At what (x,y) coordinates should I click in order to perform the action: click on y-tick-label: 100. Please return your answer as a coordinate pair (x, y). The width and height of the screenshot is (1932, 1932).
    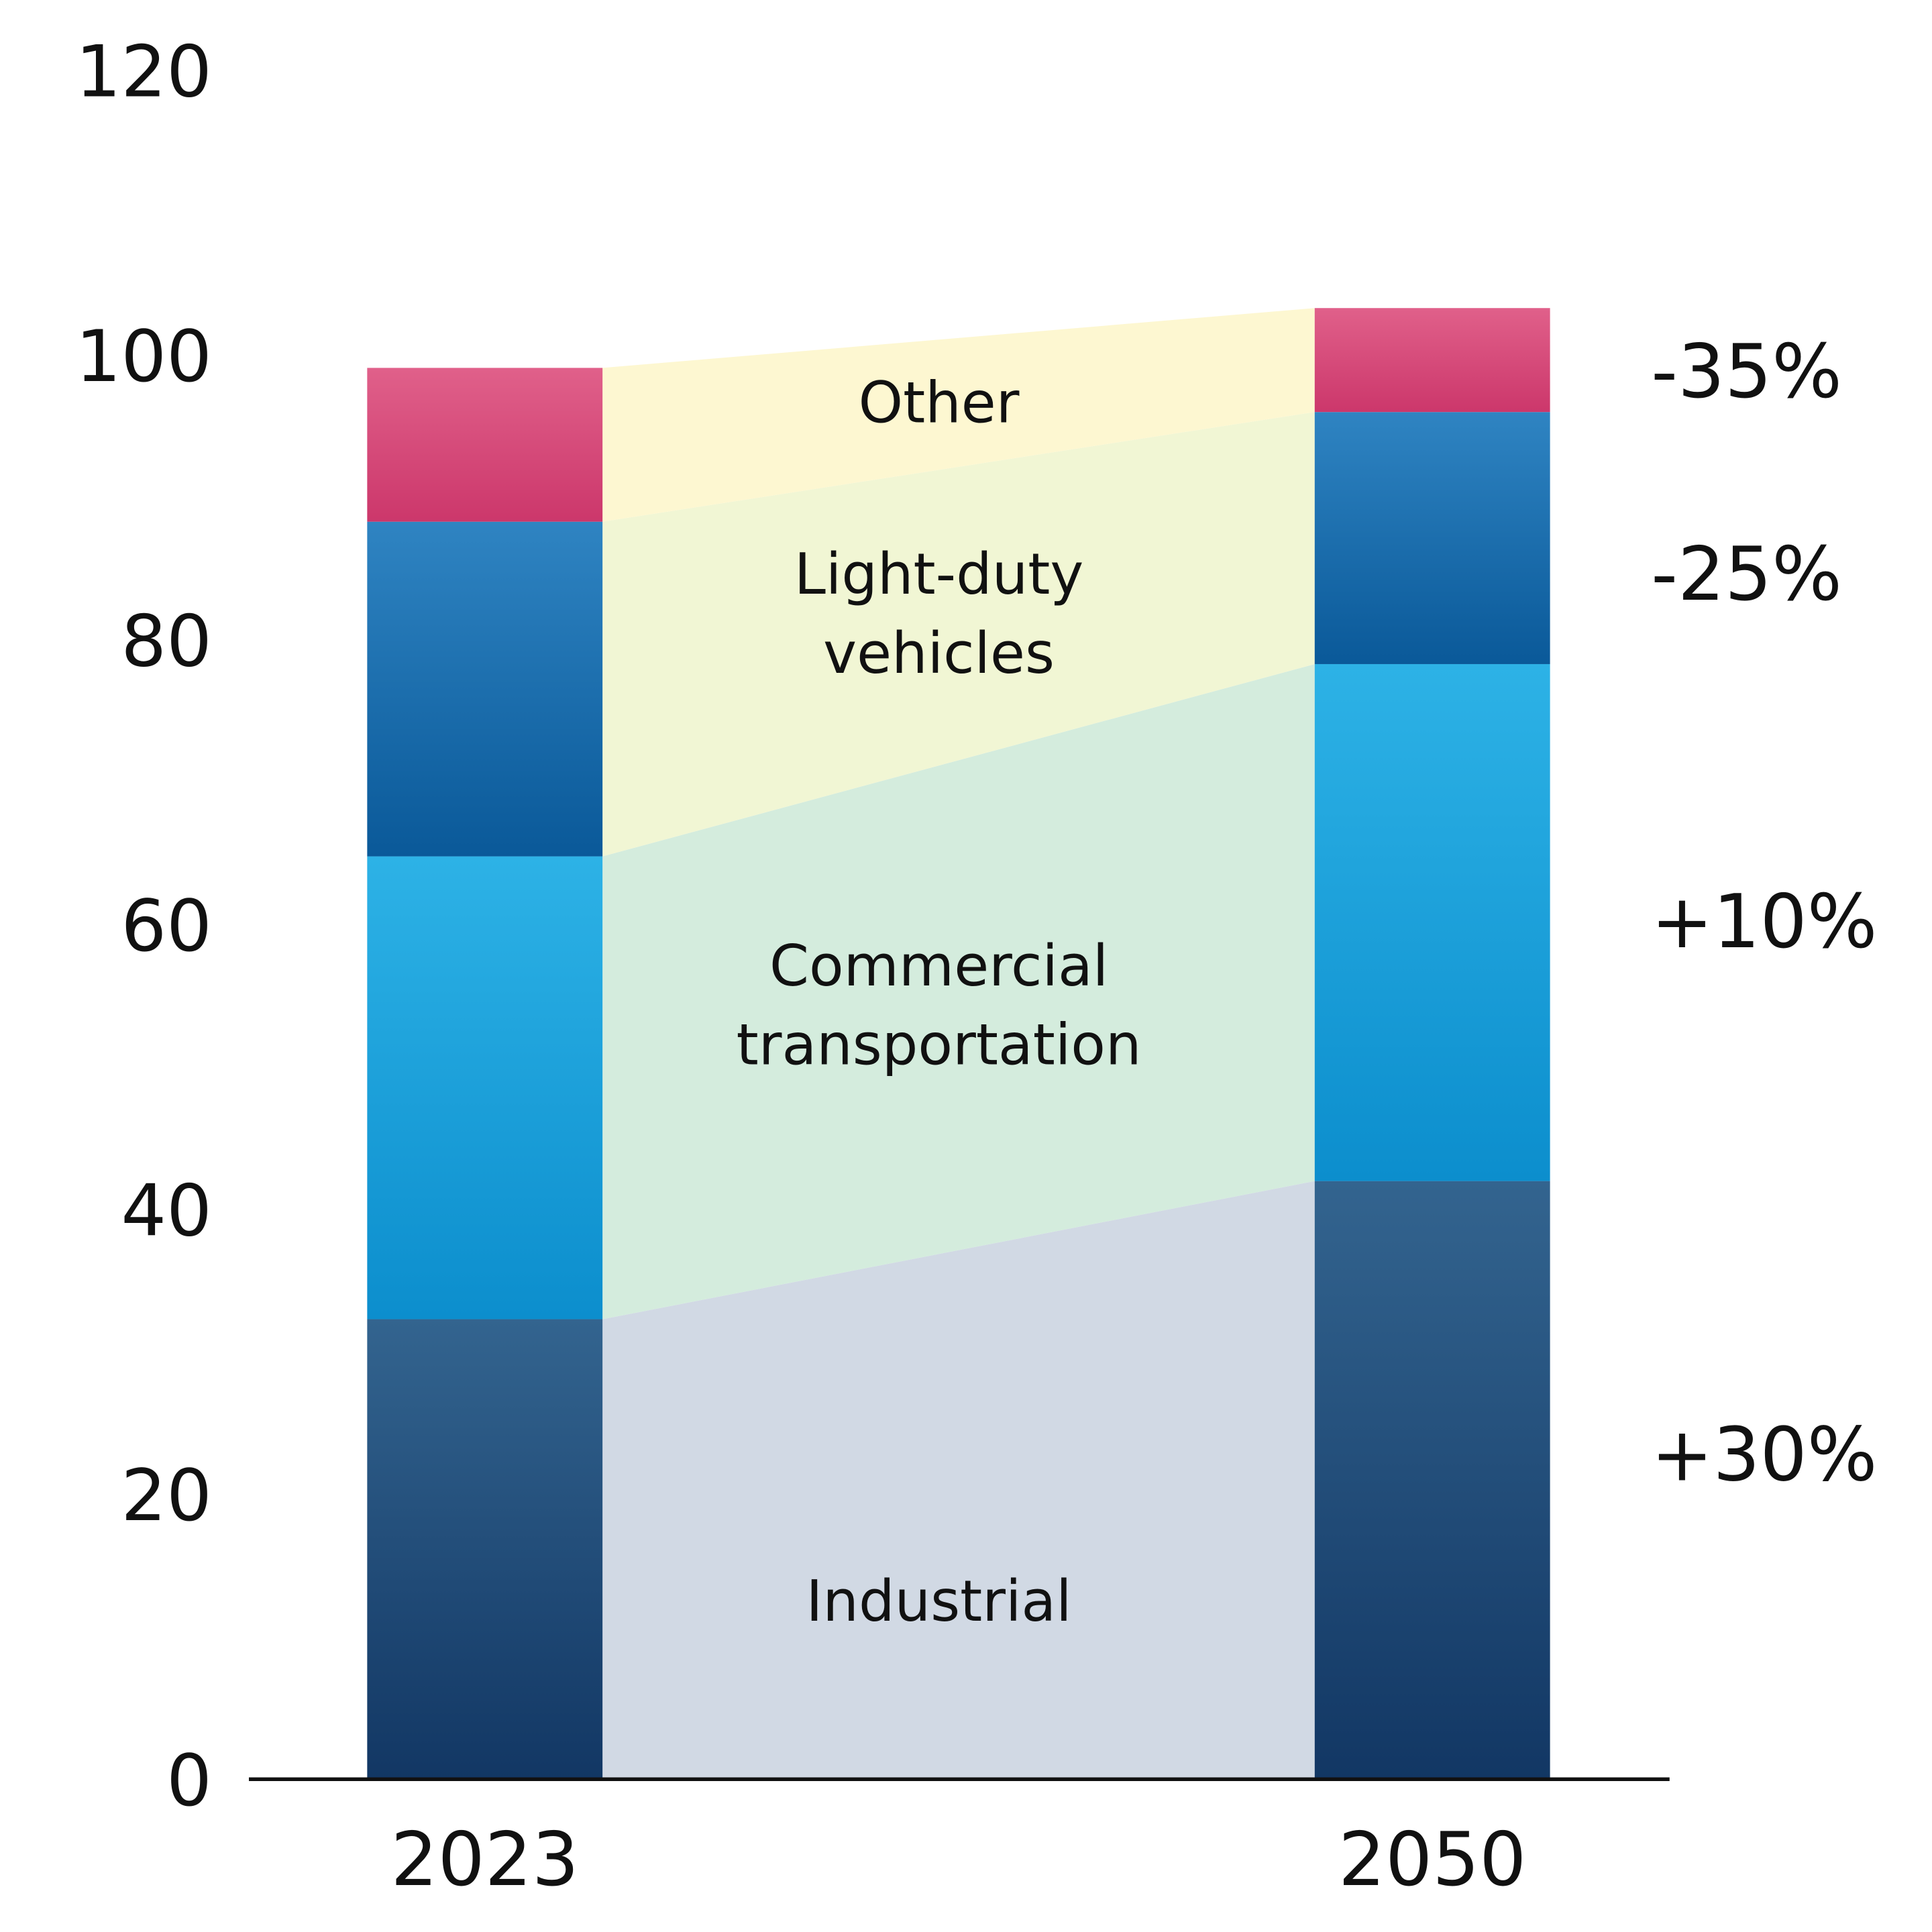
    Looking at the image, I should click on (144, 356).